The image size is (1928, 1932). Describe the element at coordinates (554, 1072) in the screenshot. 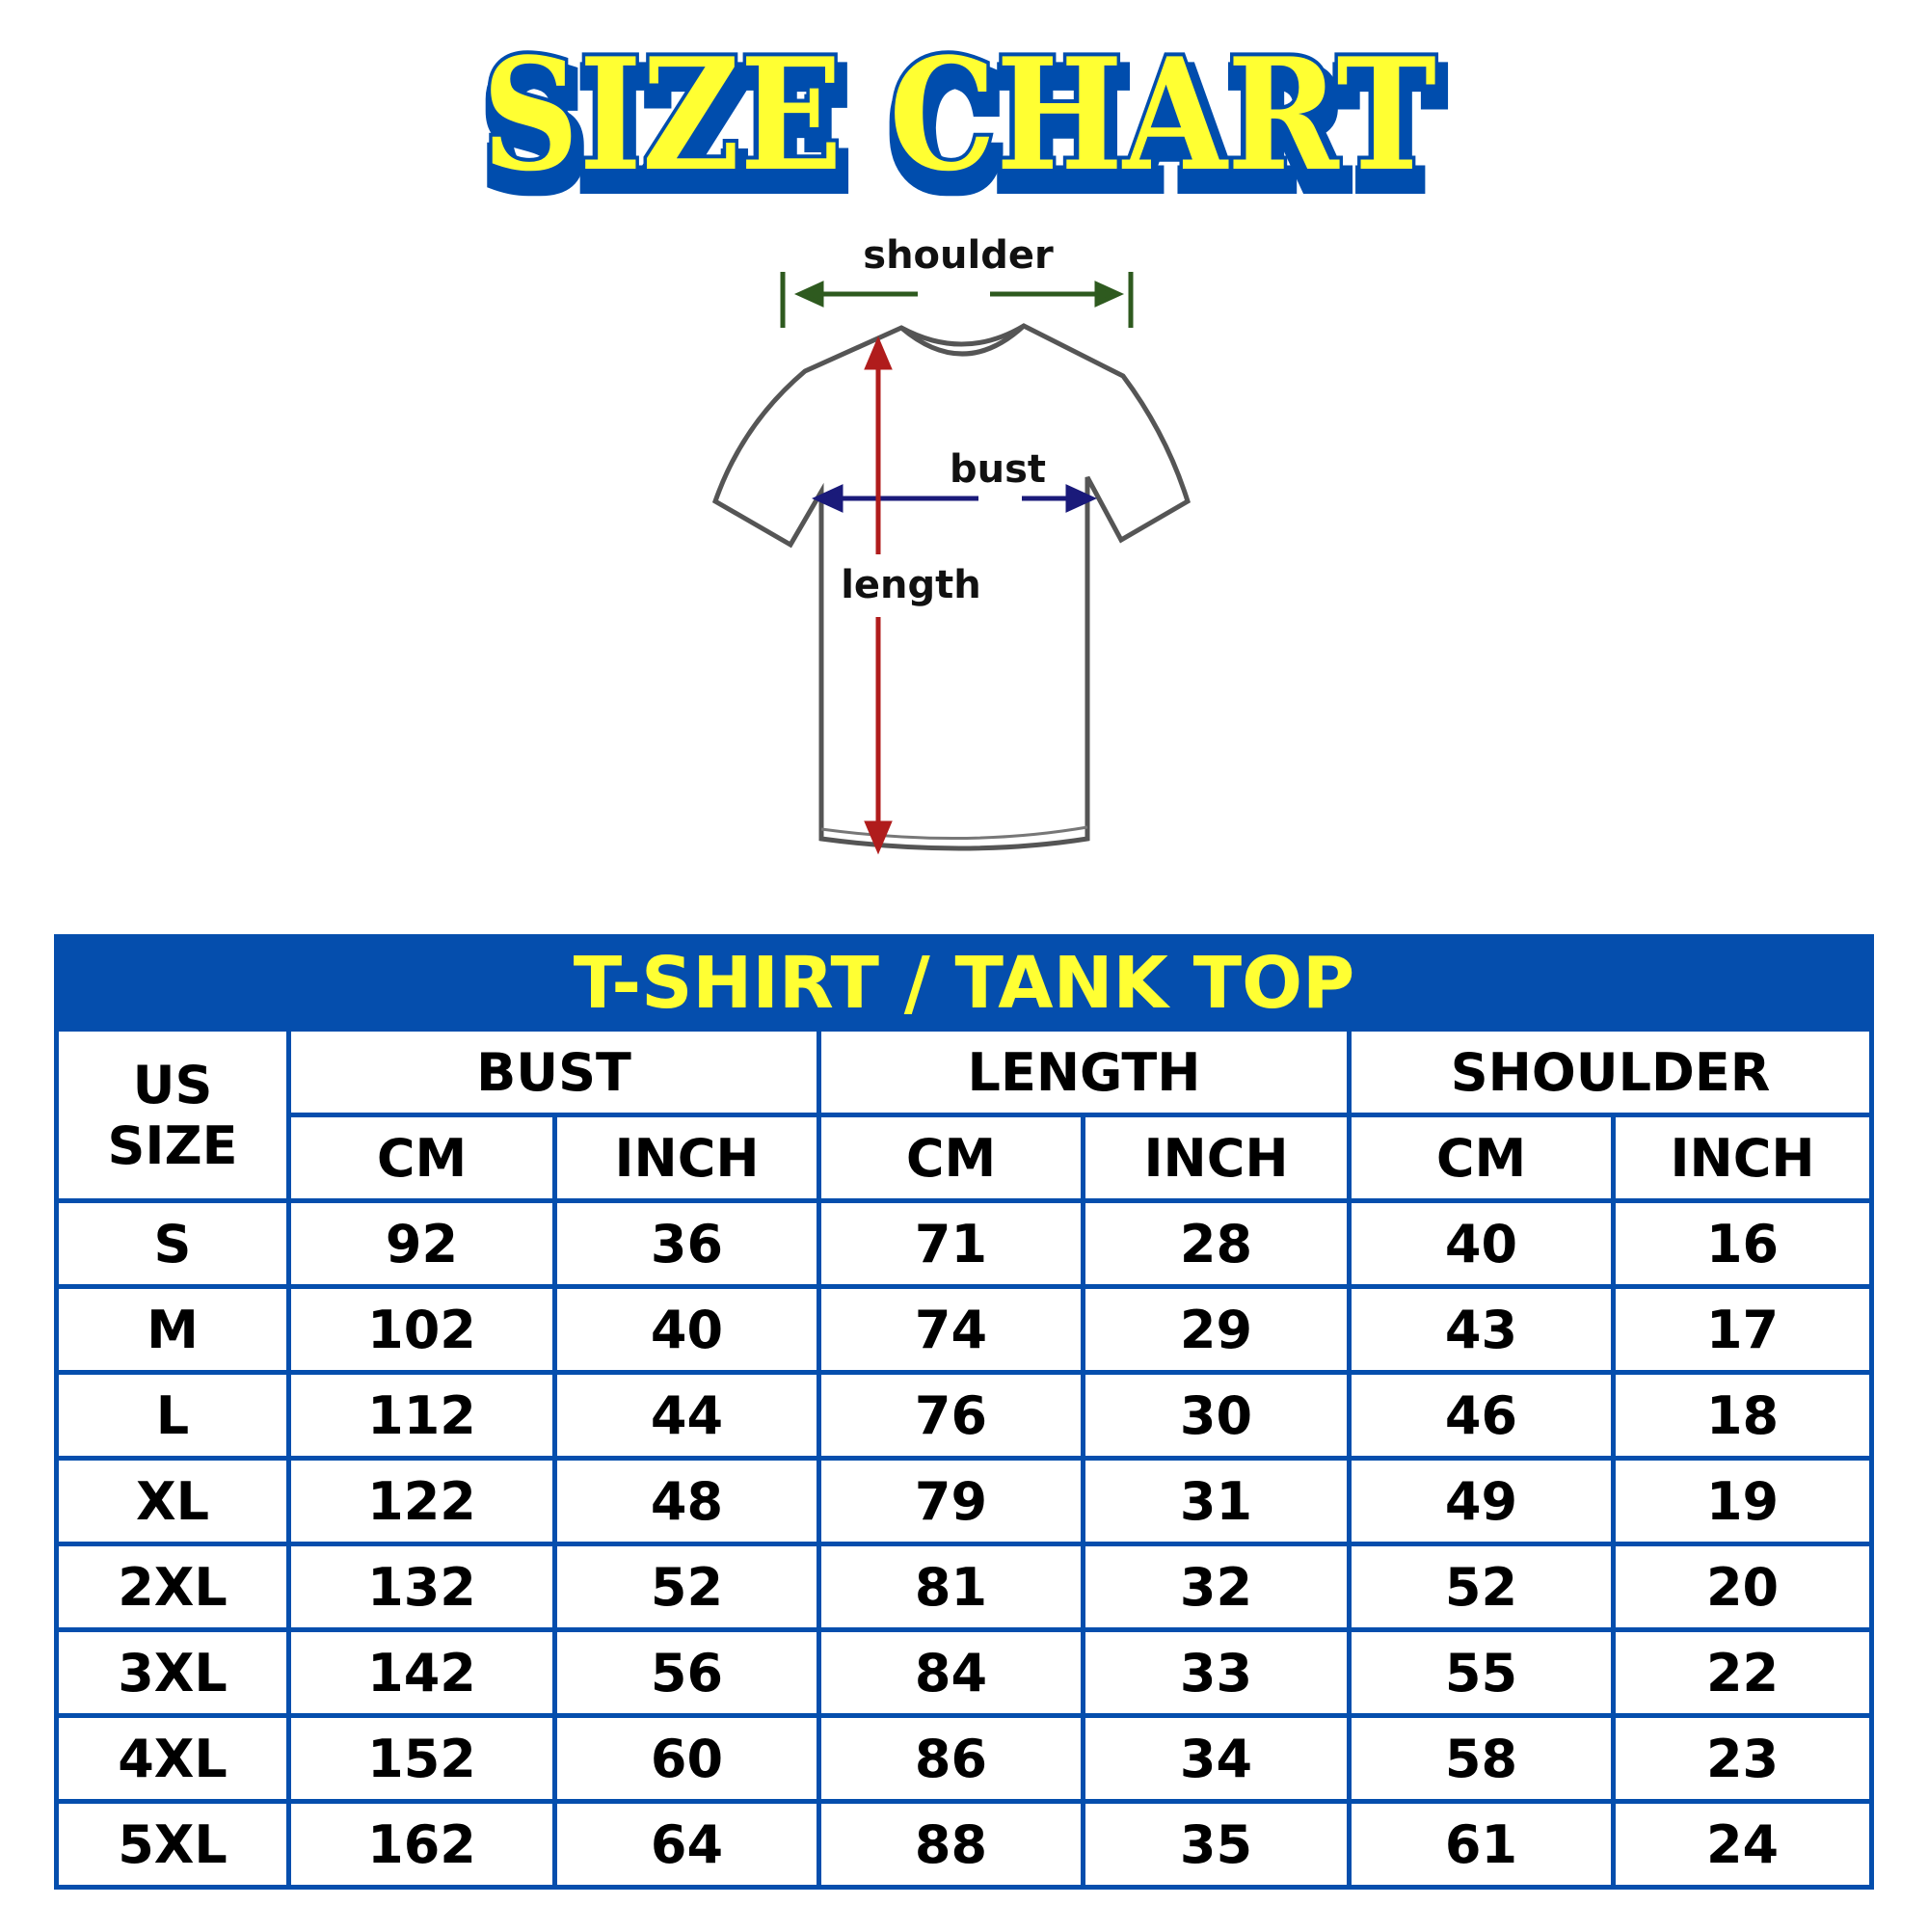

I see `bust-header: BUST` at that location.